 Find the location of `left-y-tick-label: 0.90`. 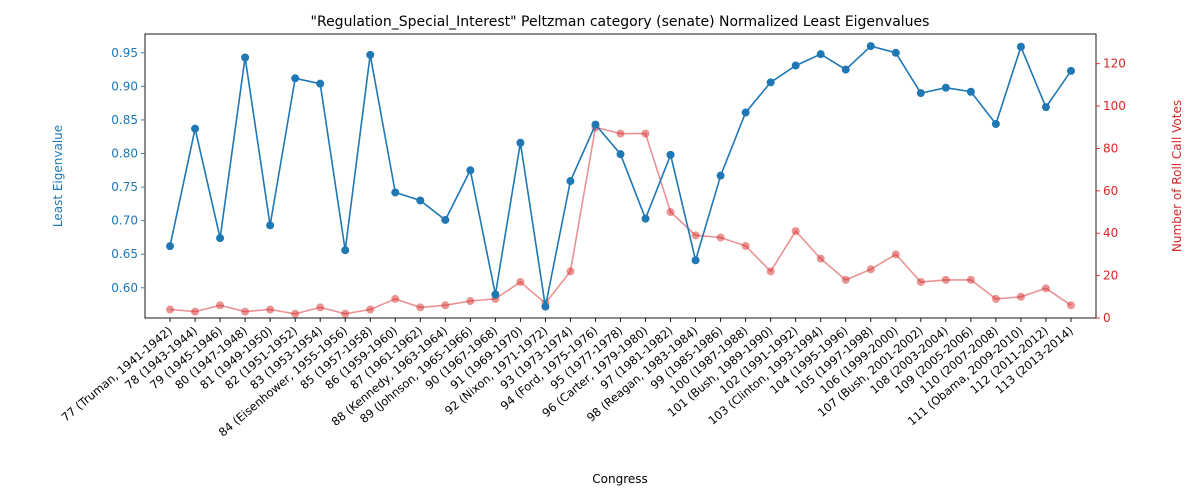

left-y-tick-label: 0.90 is located at coordinates (124, 86).